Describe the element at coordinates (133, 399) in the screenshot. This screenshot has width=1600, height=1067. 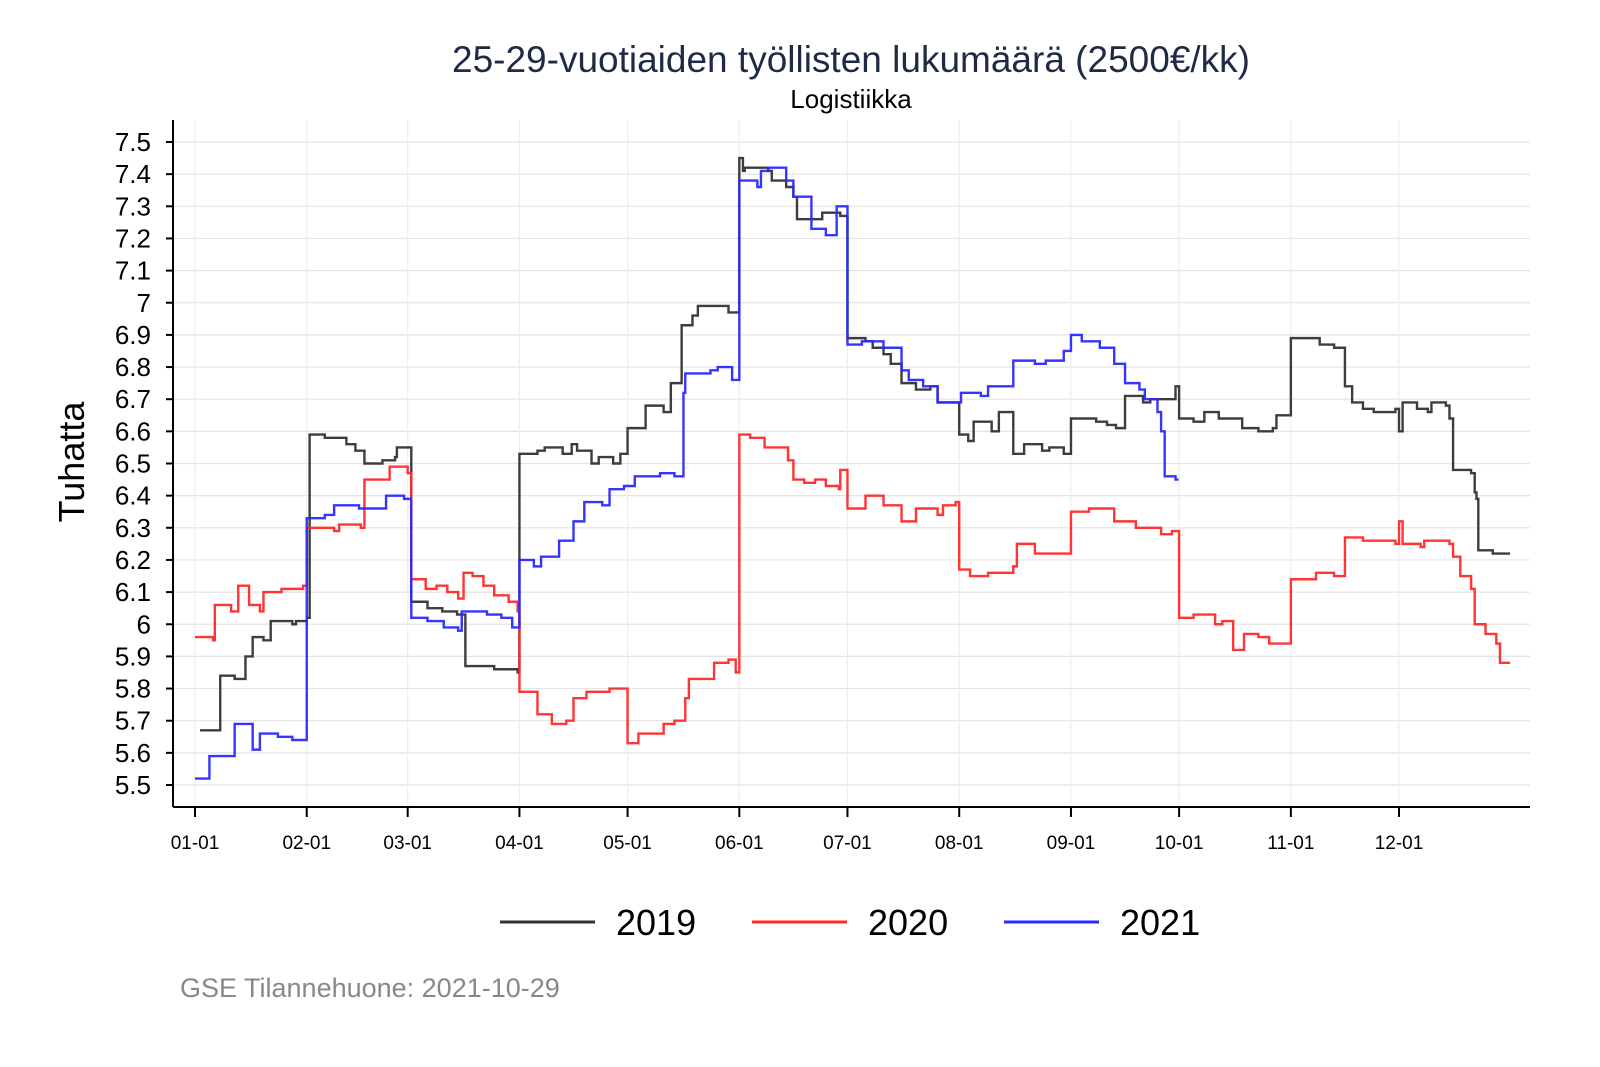
I see `y-tick-label: 6.7` at that location.